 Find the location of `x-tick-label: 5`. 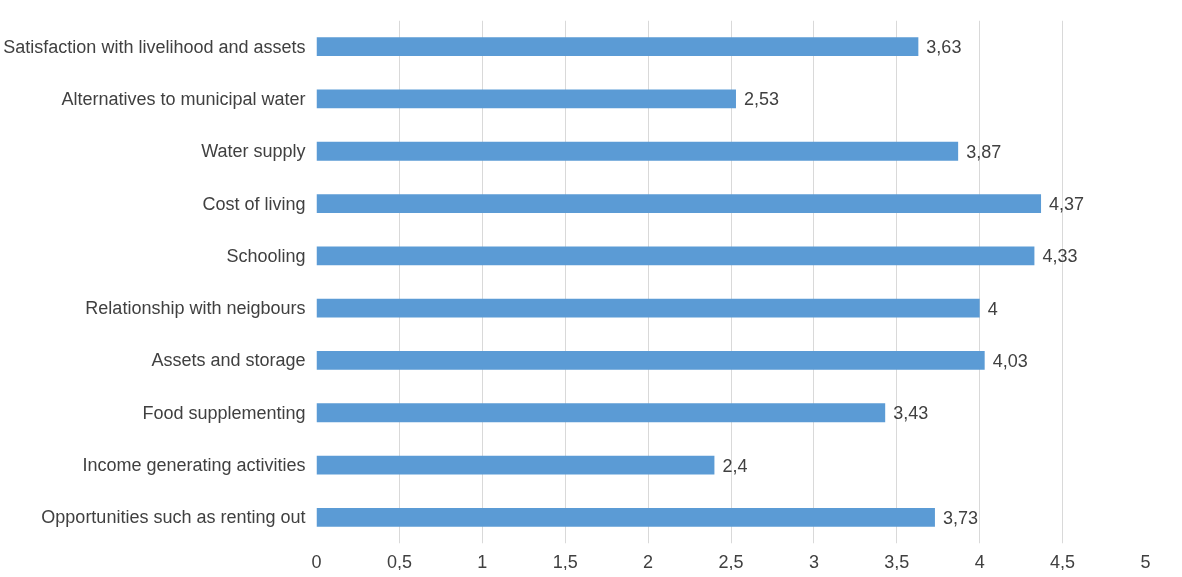

x-tick-label: 5 is located at coordinates (1145, 561).